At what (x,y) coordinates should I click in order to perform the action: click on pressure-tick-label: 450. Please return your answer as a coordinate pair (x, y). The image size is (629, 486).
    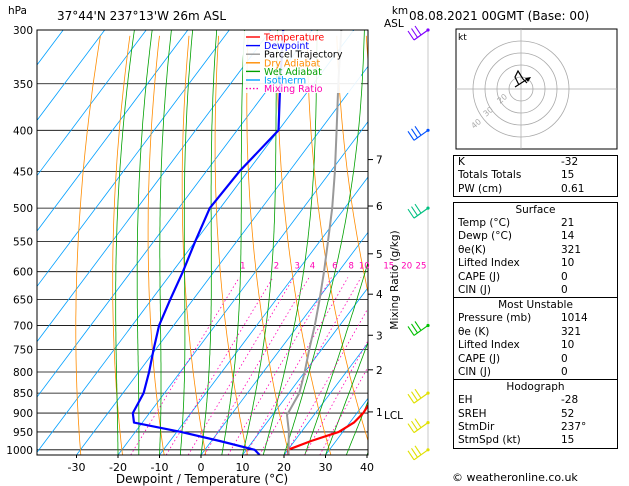
    Looking at the image, I should click on (23, 172).